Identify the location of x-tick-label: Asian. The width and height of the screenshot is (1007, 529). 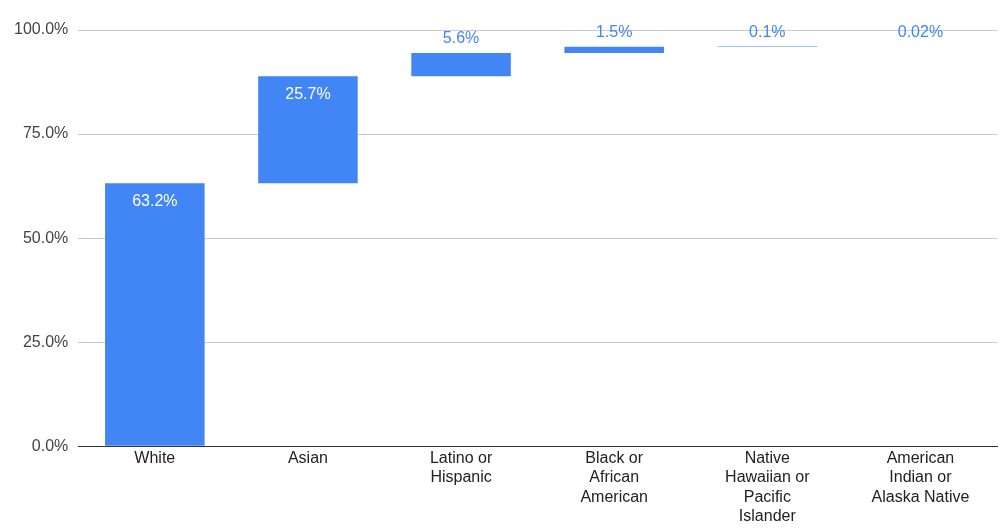
(307, 458).